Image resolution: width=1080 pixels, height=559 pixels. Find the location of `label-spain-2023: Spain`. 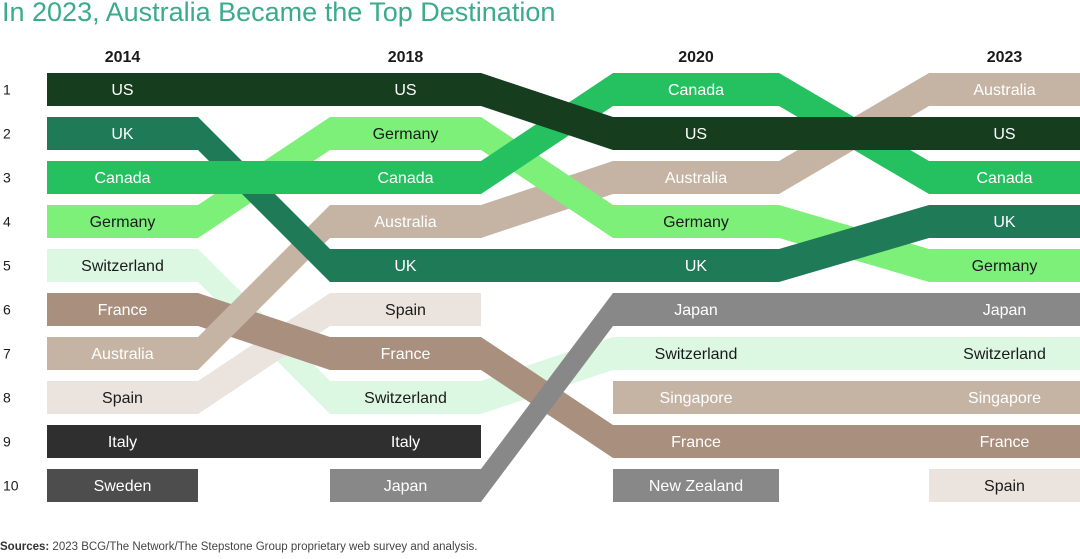

label-spain-2023: Spain is located at coordinates (1004, 486).